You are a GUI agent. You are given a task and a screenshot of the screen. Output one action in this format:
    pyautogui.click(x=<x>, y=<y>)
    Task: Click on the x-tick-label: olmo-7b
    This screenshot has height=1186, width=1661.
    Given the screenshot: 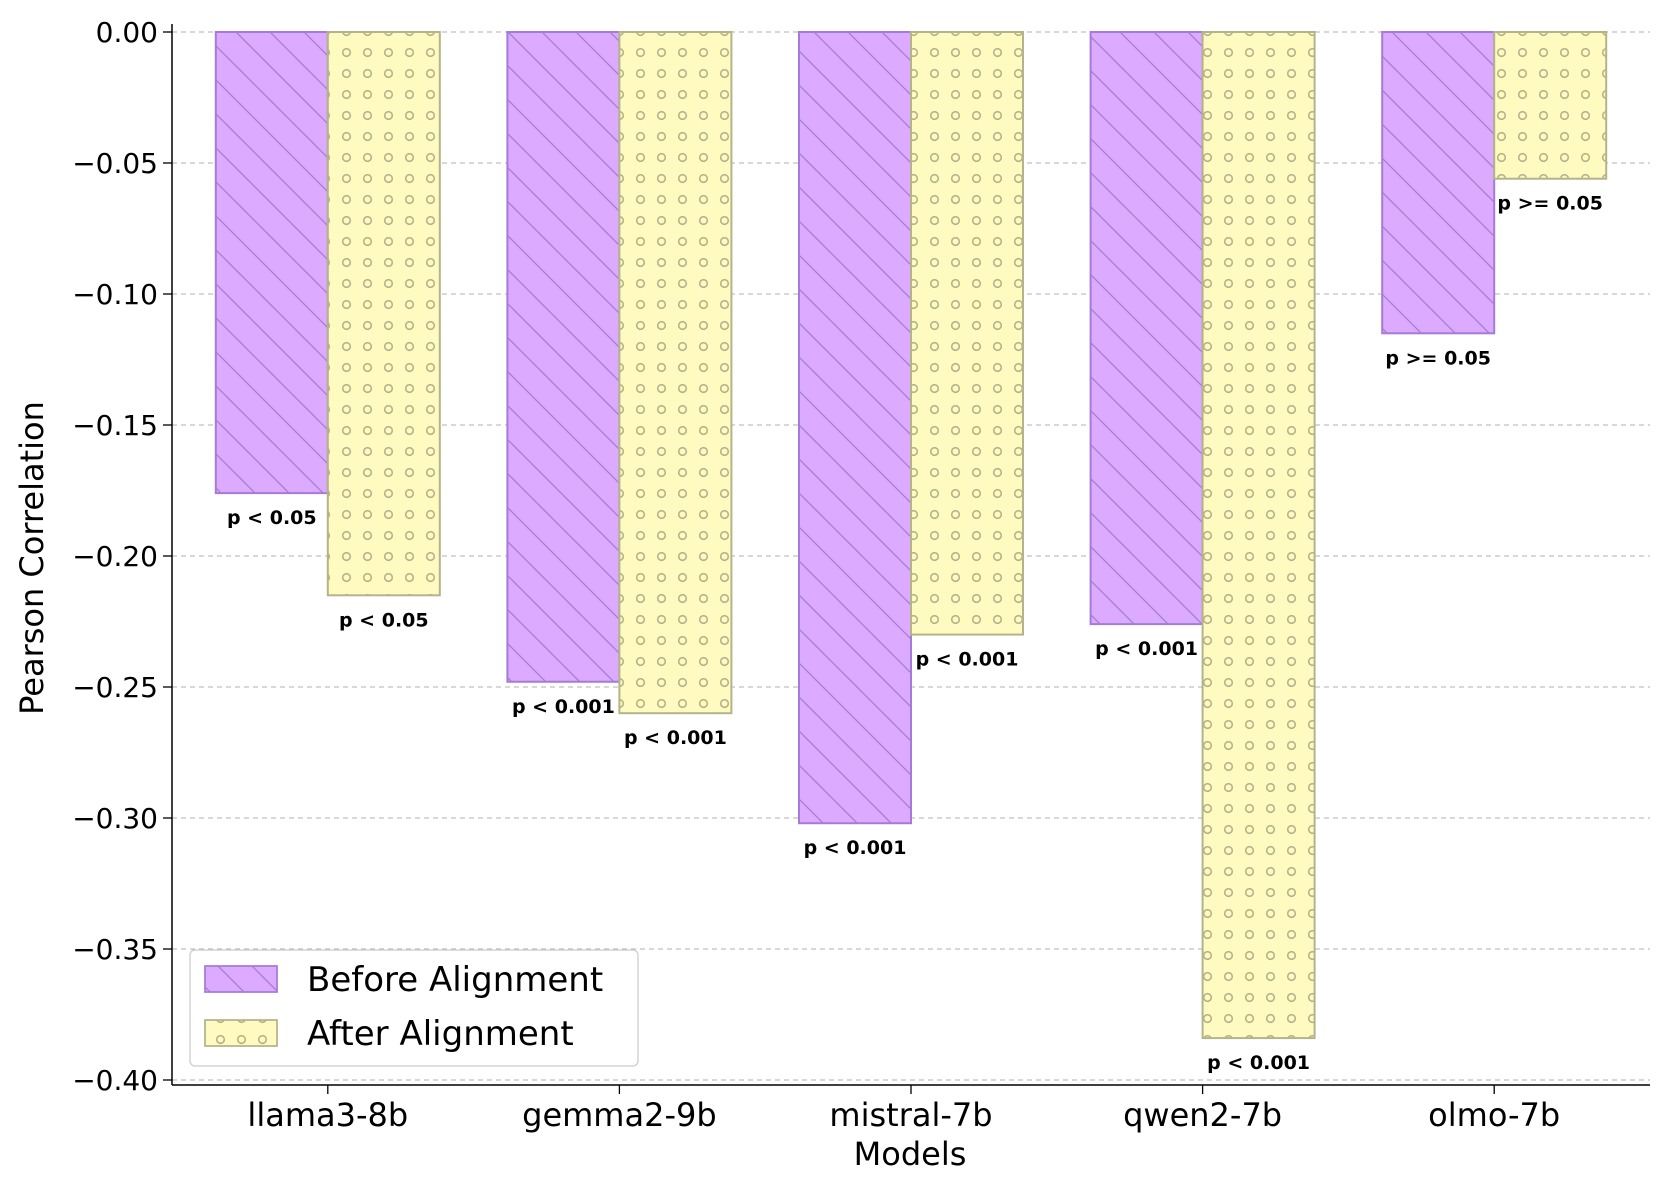 What is the action you would take?
    pyautogui.click(x=1494, y=1115)
    